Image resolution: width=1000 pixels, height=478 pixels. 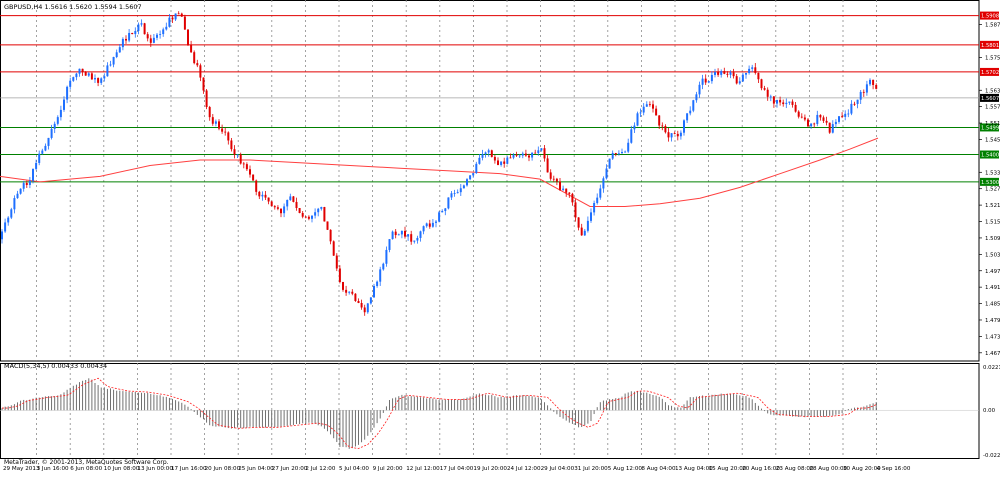 What do you see at coordinates (989, 411) in the screenshot?
I see `macd-tick-label: 0.00` at bounding box center [989, 411].